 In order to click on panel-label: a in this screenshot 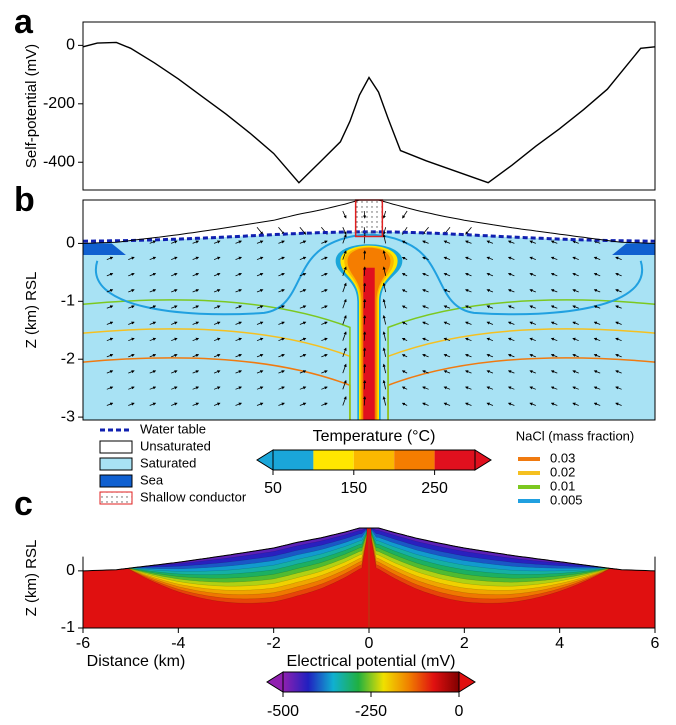, I will do `click(24, 22)`.